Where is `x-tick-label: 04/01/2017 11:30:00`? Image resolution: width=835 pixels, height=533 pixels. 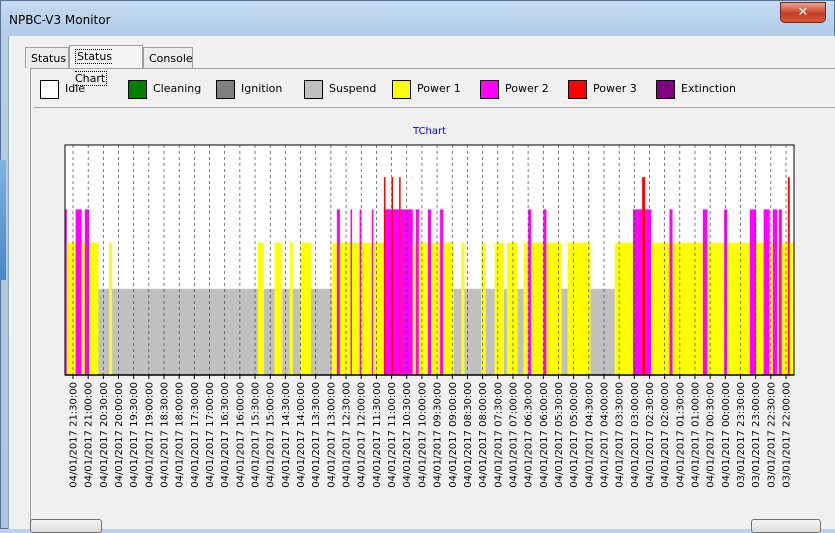
x-tick-label: 04/01/2017 11:30:00 is located at coordinates (377, 435).